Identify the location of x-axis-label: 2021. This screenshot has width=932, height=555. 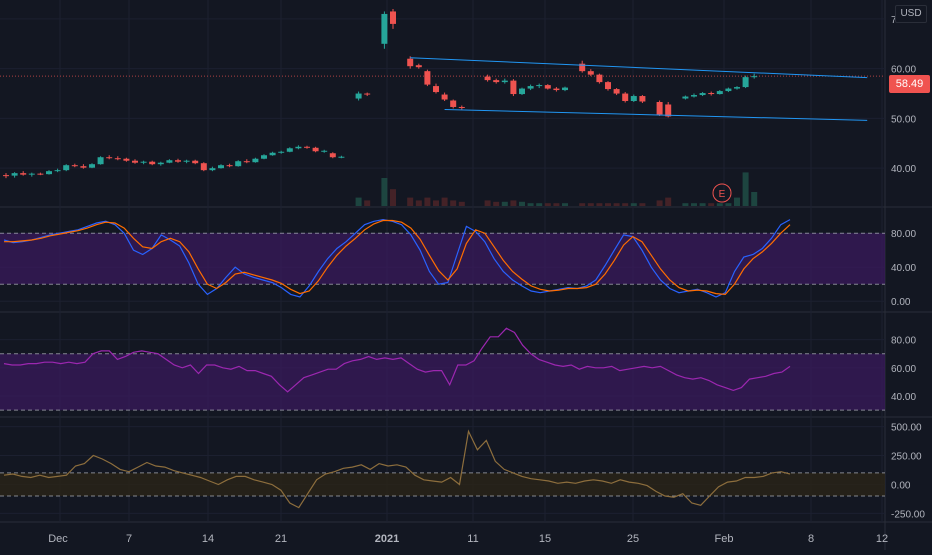
(387, 539).